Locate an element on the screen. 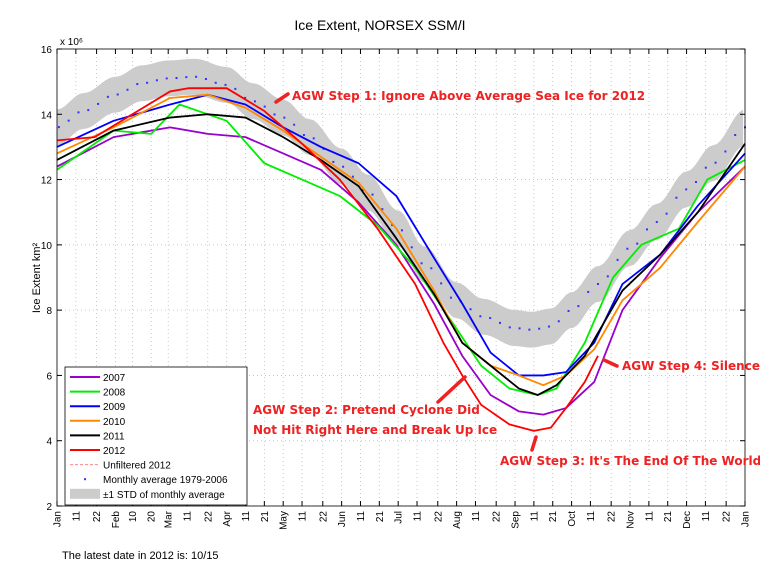  x-tick-label: Jul is located at coordinates (399, 517).